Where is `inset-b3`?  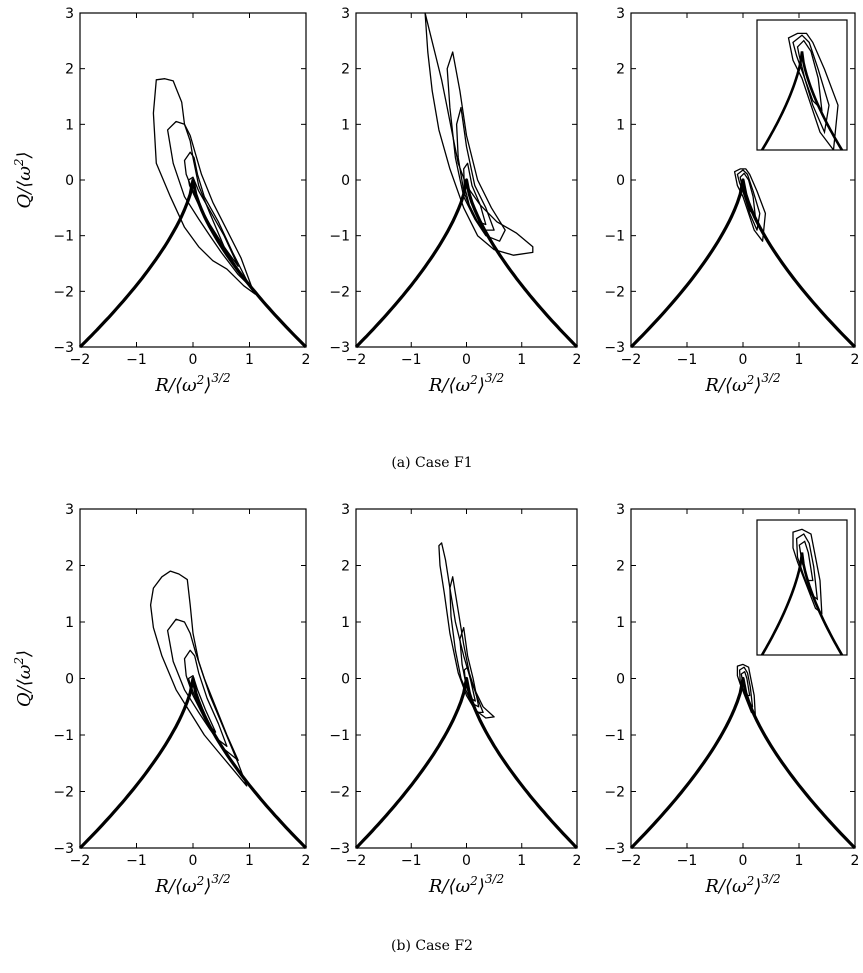 inset-b3 is located at coordinates (802, 587).